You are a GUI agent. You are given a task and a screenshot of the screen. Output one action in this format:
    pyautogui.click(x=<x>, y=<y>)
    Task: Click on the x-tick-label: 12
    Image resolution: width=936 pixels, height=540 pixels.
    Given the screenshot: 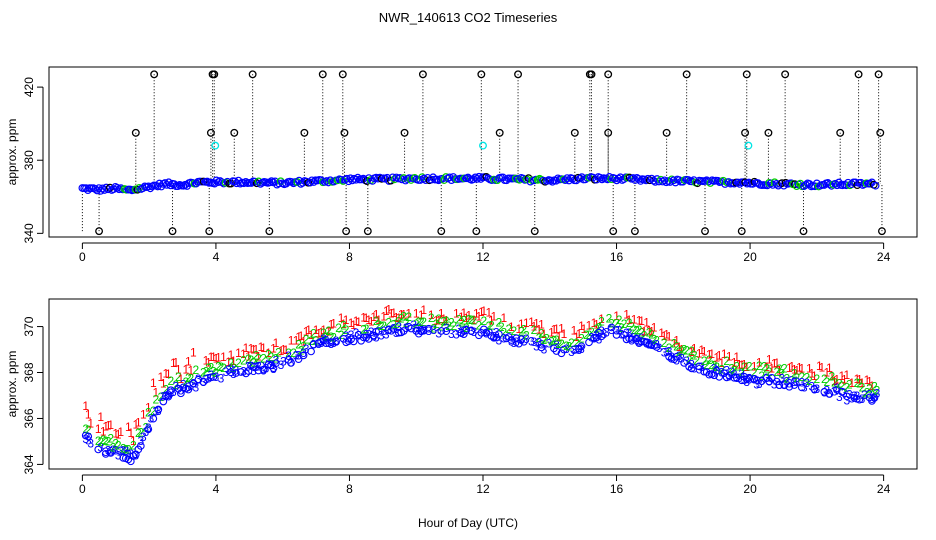 What is the action you would take?
    pyautogui.click(x=483, y=257)
    